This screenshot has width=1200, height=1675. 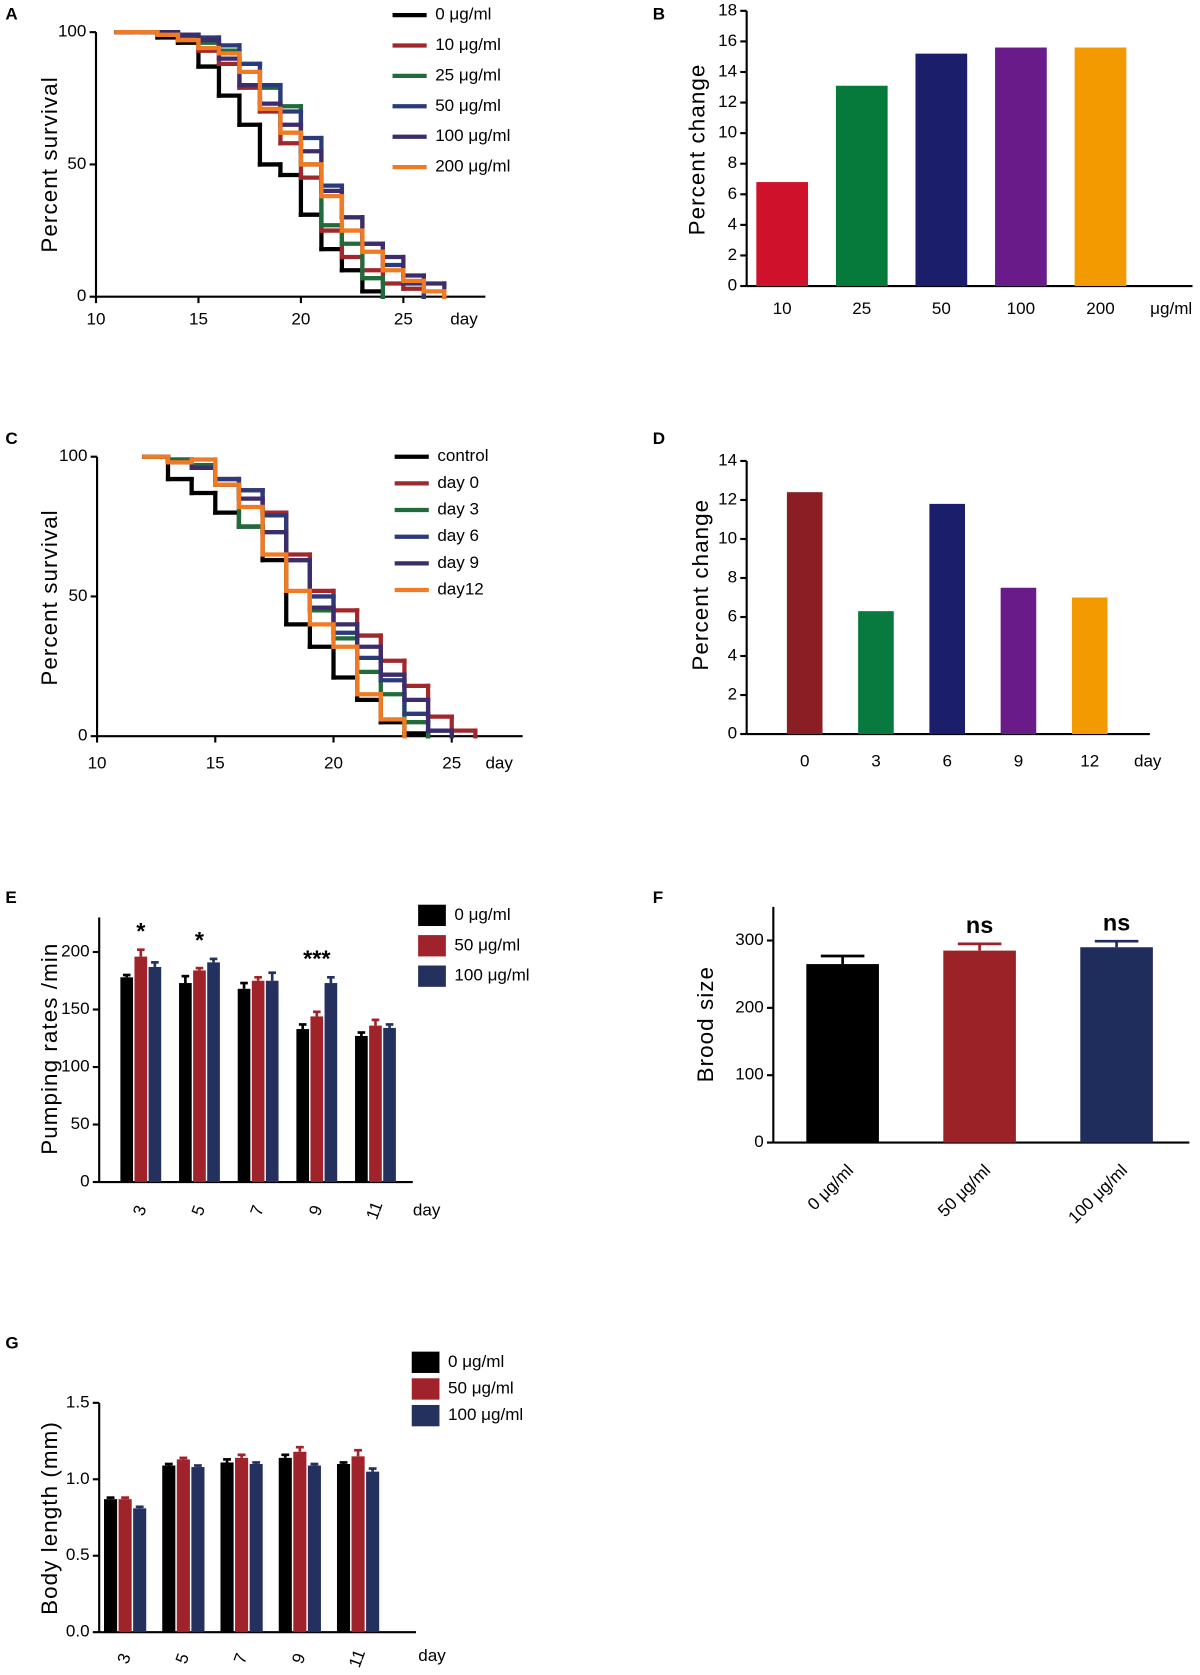 I want to click on y-tick-label: 4, so click(x=732, y=655).